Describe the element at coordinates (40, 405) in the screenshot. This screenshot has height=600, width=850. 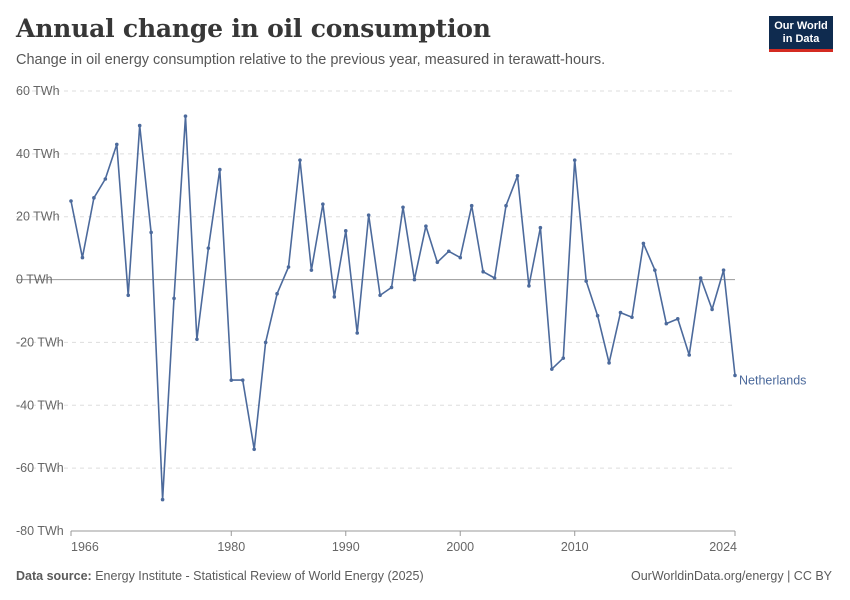
I see `y-tick-label: -40 TWh` at that location.